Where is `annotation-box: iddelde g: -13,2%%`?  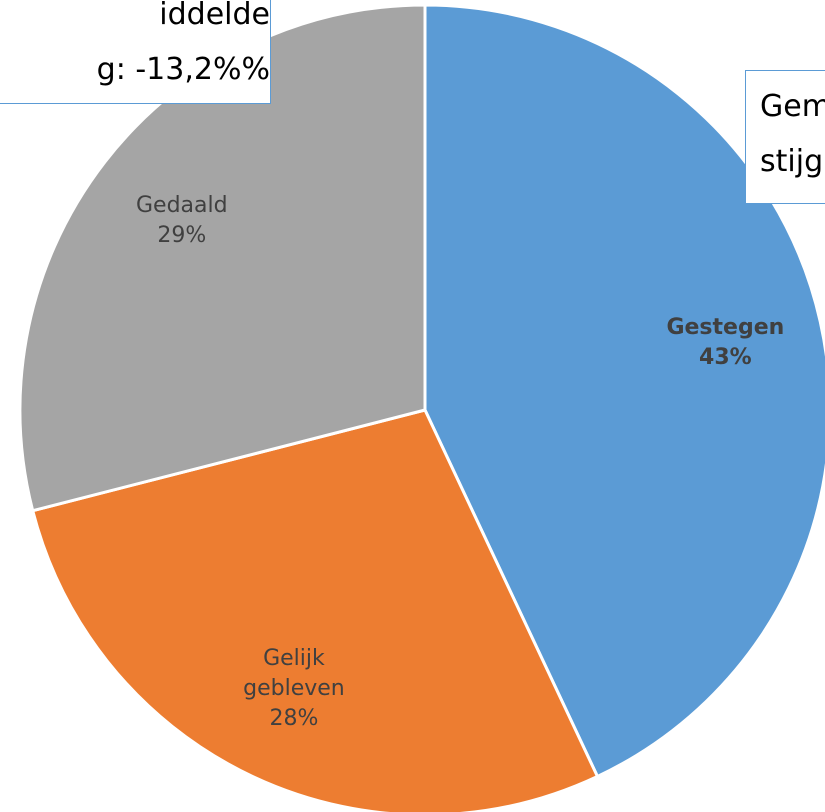 annotation-box: iddelde g: -13,2%% is located at coordinates (135, 52).